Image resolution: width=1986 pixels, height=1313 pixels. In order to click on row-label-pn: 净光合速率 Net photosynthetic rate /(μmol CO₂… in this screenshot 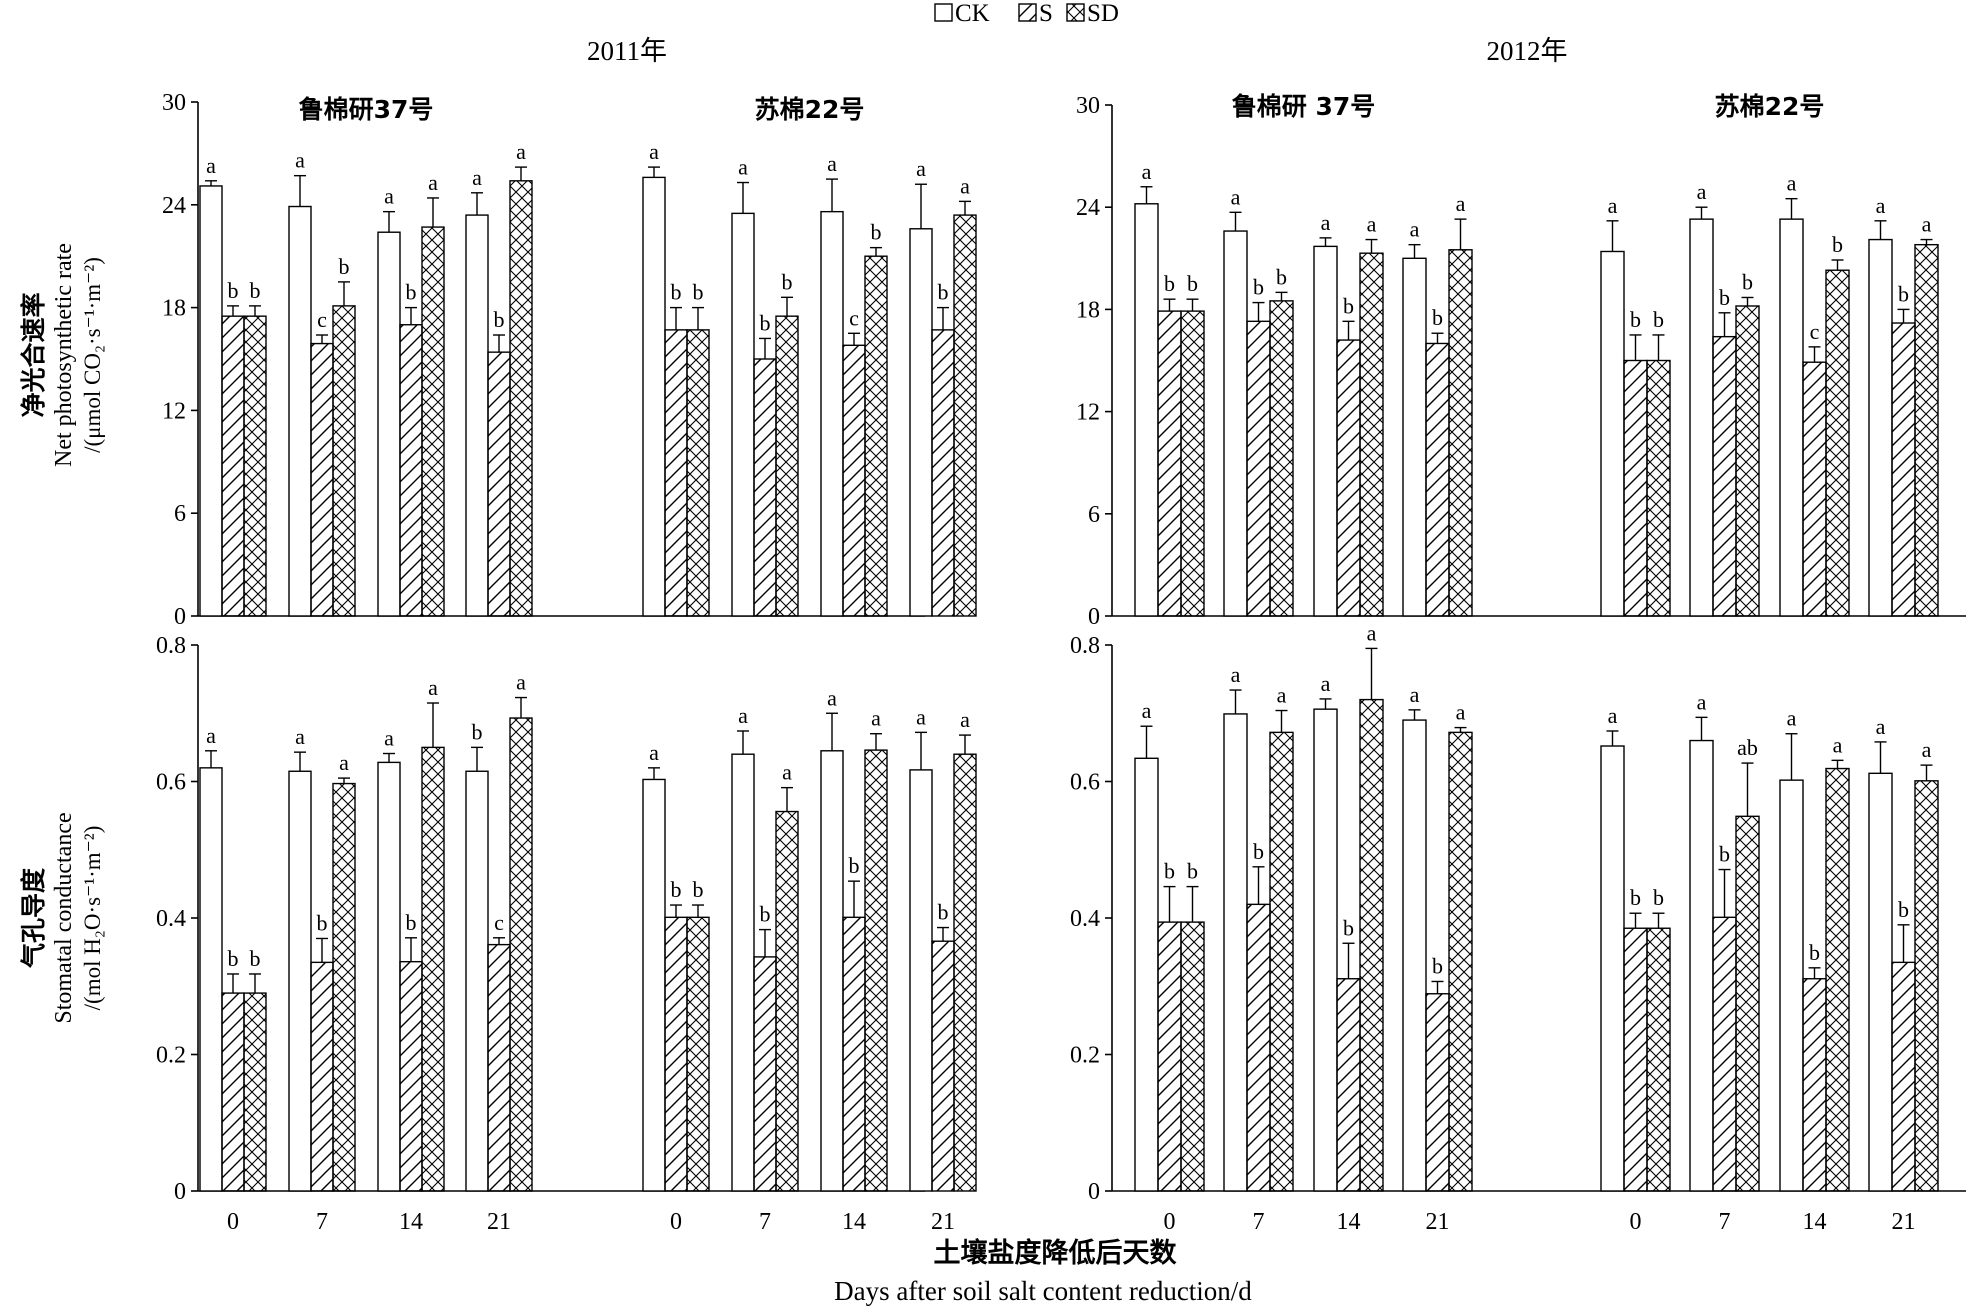, I will do `click(62, 355)`.